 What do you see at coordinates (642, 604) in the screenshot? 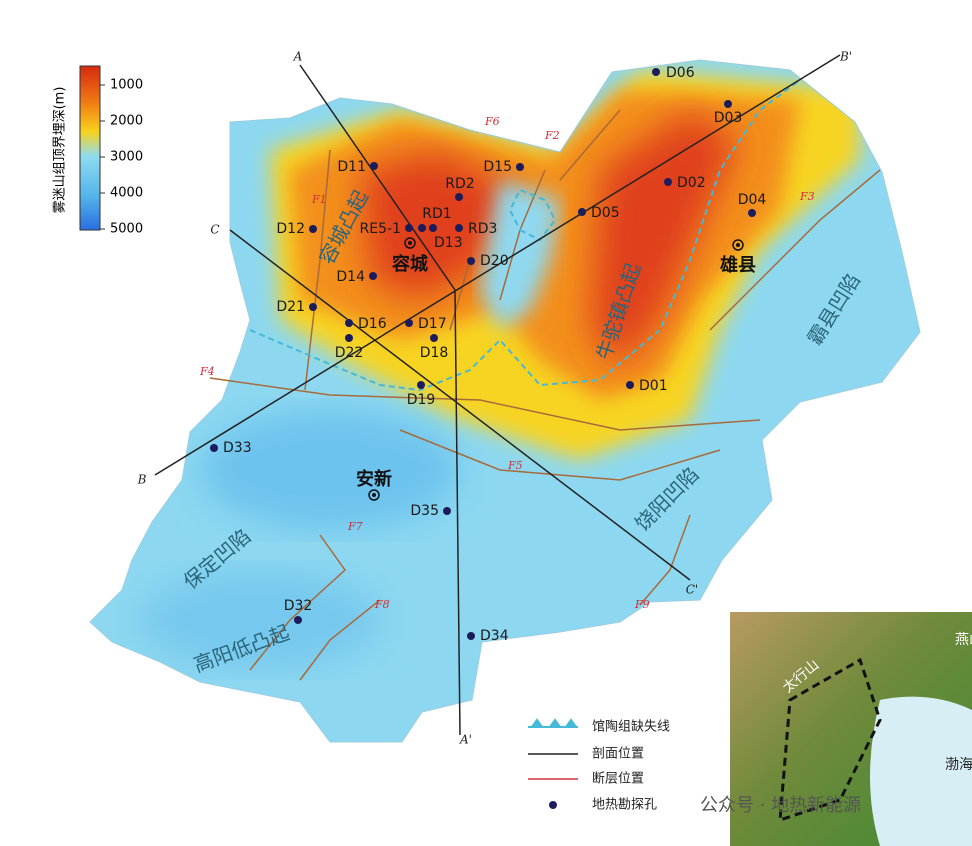
I see `fault-label: F9` at bounding box center [642, 604].